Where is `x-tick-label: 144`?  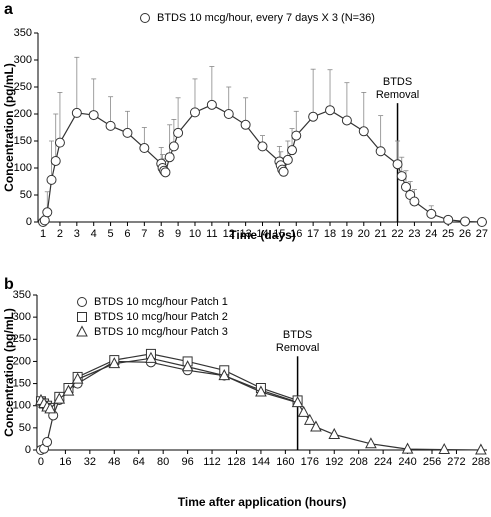
x-tick-label: 144 is located at coordinates (261, 462).